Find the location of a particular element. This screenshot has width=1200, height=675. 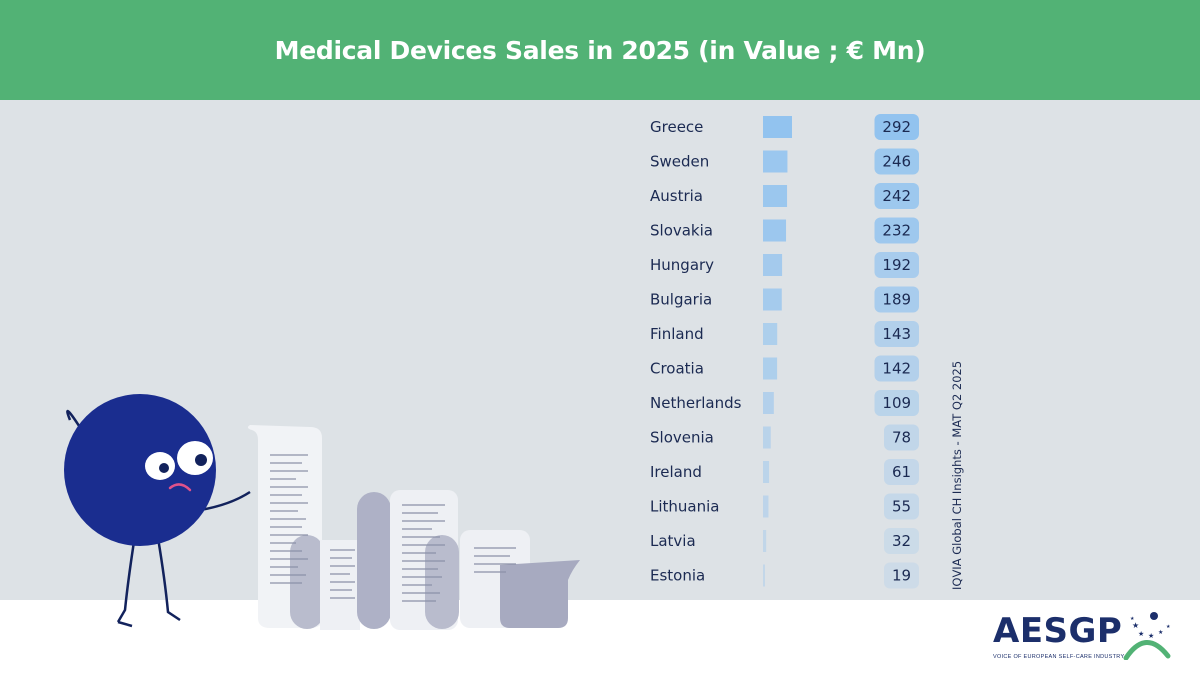

data-label: 78 is located at coordinates (901, 438).